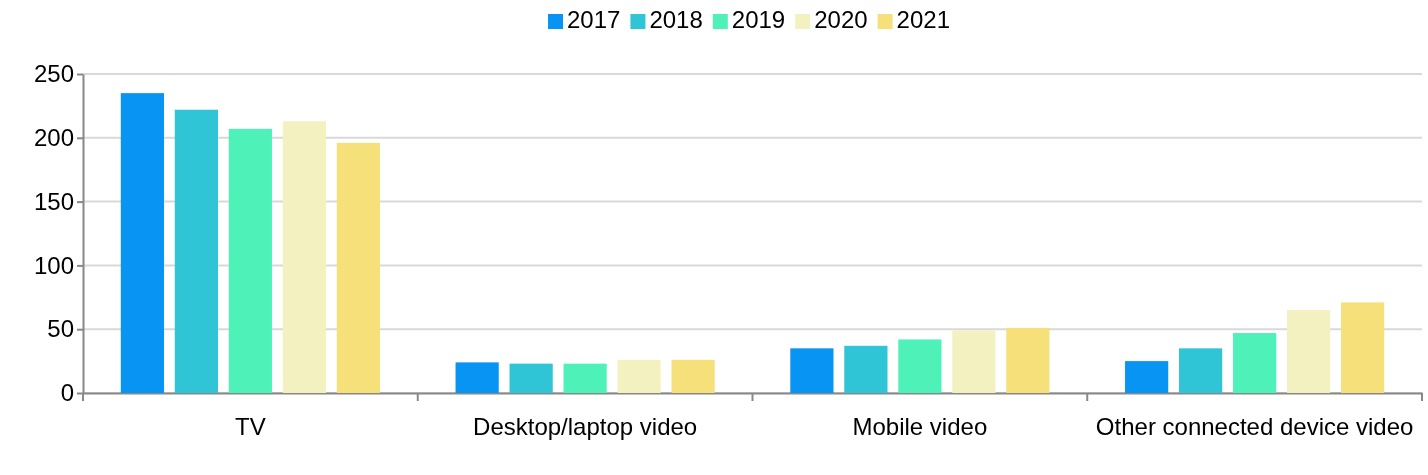 Image resolution: width=1428 pixels, height=475 pixels. Describe the element at coordinates (53, 74) in the screenshot. I see `y-tick-label: 250` at that location.